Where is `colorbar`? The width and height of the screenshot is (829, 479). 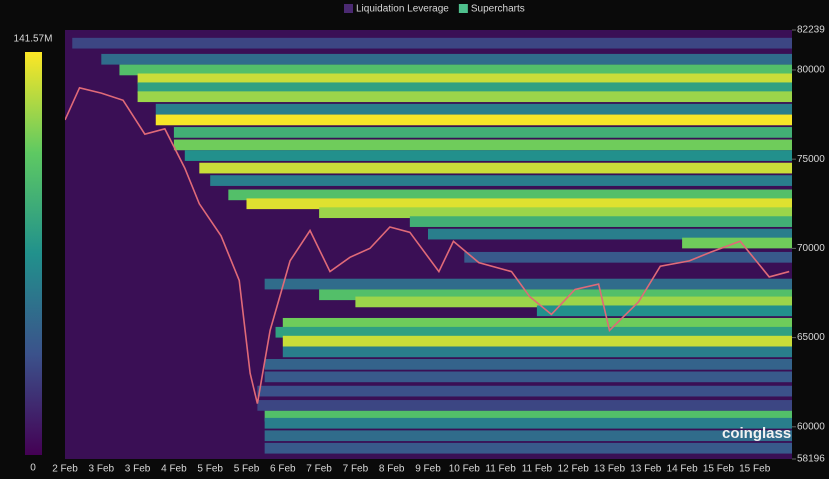
colorbar is located at coordinates (33, 253).